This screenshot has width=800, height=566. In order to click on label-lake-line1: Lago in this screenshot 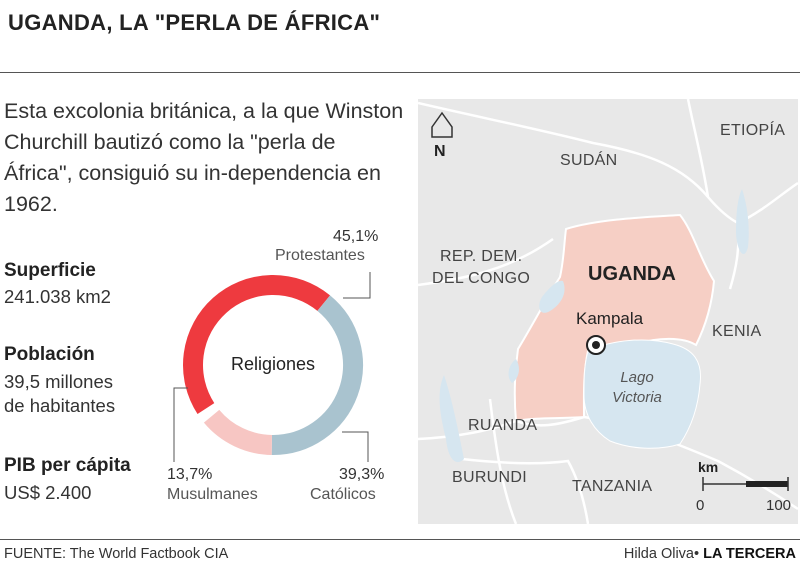, I will do `click(637, 377)`.